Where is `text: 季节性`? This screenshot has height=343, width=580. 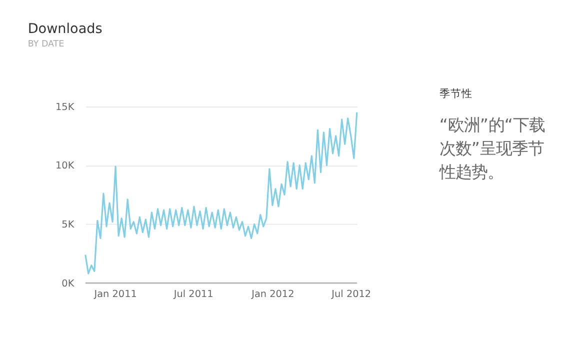
text: 季节性 is located at coordinates (455, 93).